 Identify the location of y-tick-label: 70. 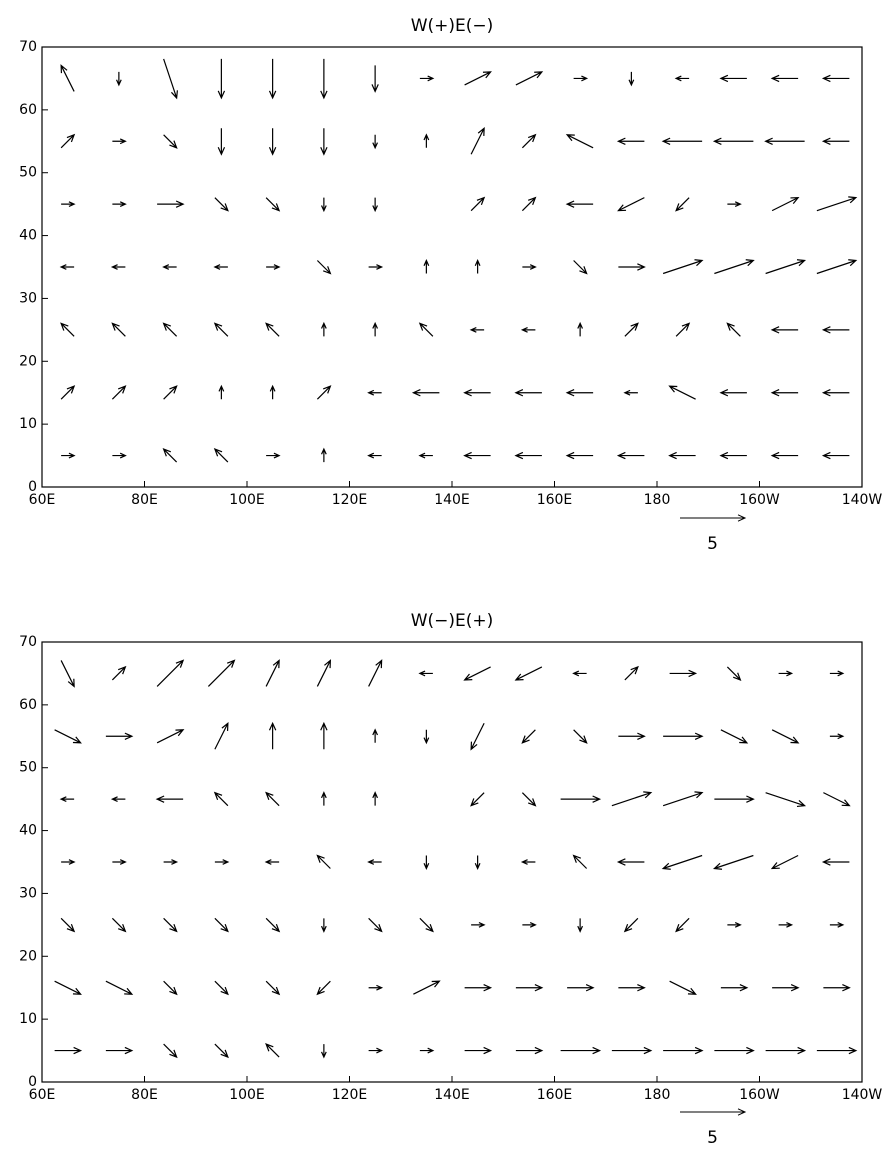
(28, 642).